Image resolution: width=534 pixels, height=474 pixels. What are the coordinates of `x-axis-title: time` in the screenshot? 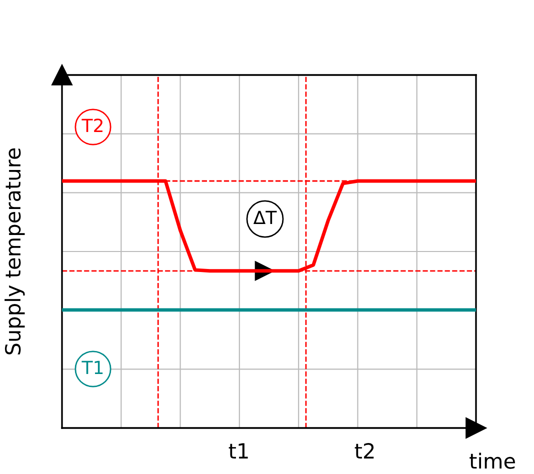 It's located at (492, 460).